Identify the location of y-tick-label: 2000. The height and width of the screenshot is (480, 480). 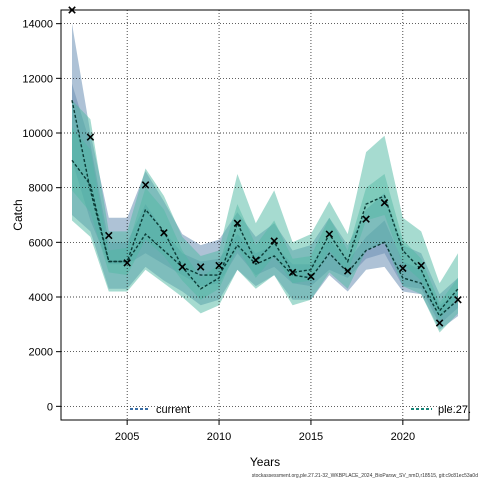
(41, 353).